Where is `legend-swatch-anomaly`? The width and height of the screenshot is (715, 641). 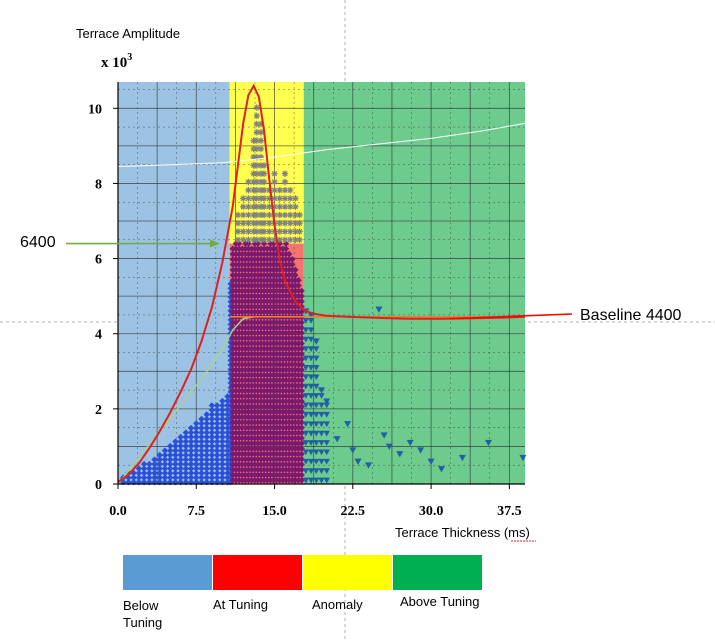 legend-swatch-anomaly is located at coordinates (347, 572).